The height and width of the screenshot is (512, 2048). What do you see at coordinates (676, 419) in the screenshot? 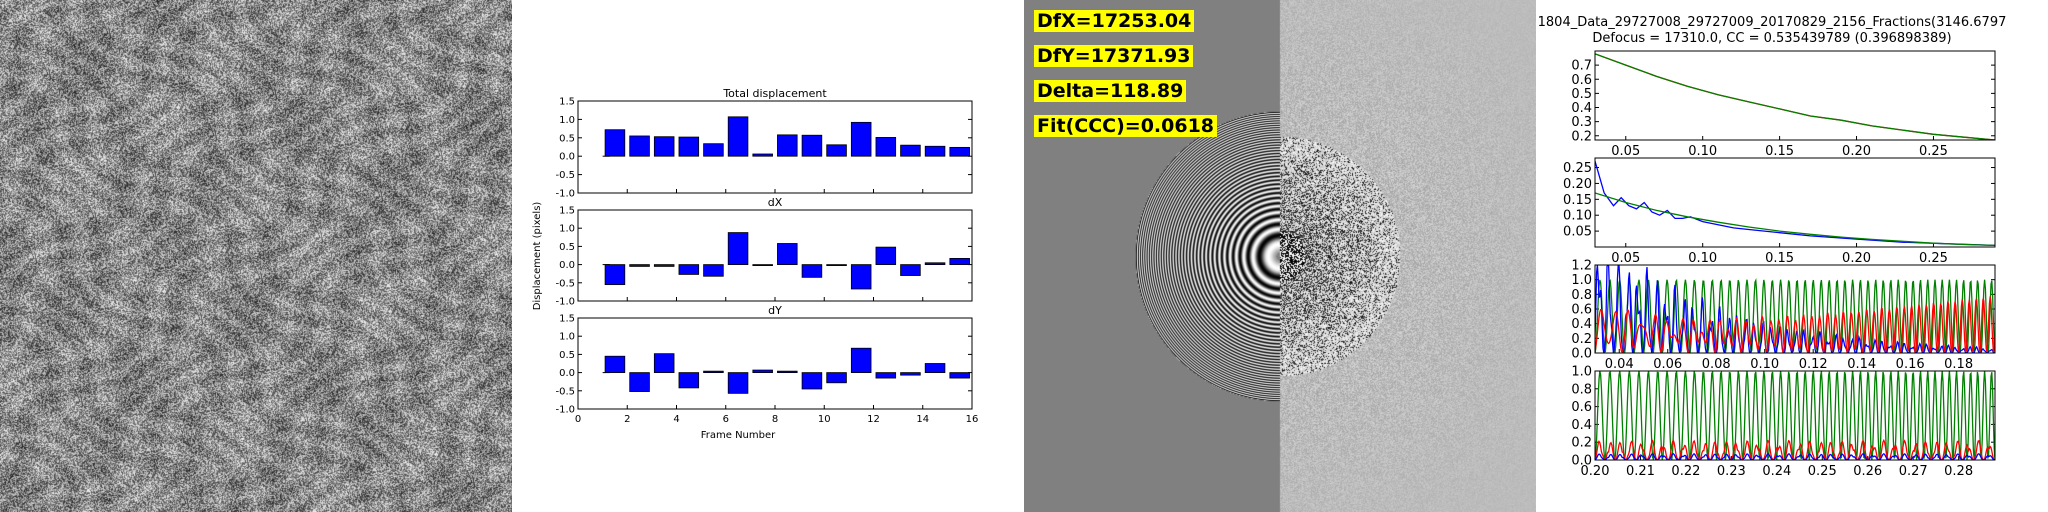
I see `x-tick-label: 4` at bounding box center [676, 419].